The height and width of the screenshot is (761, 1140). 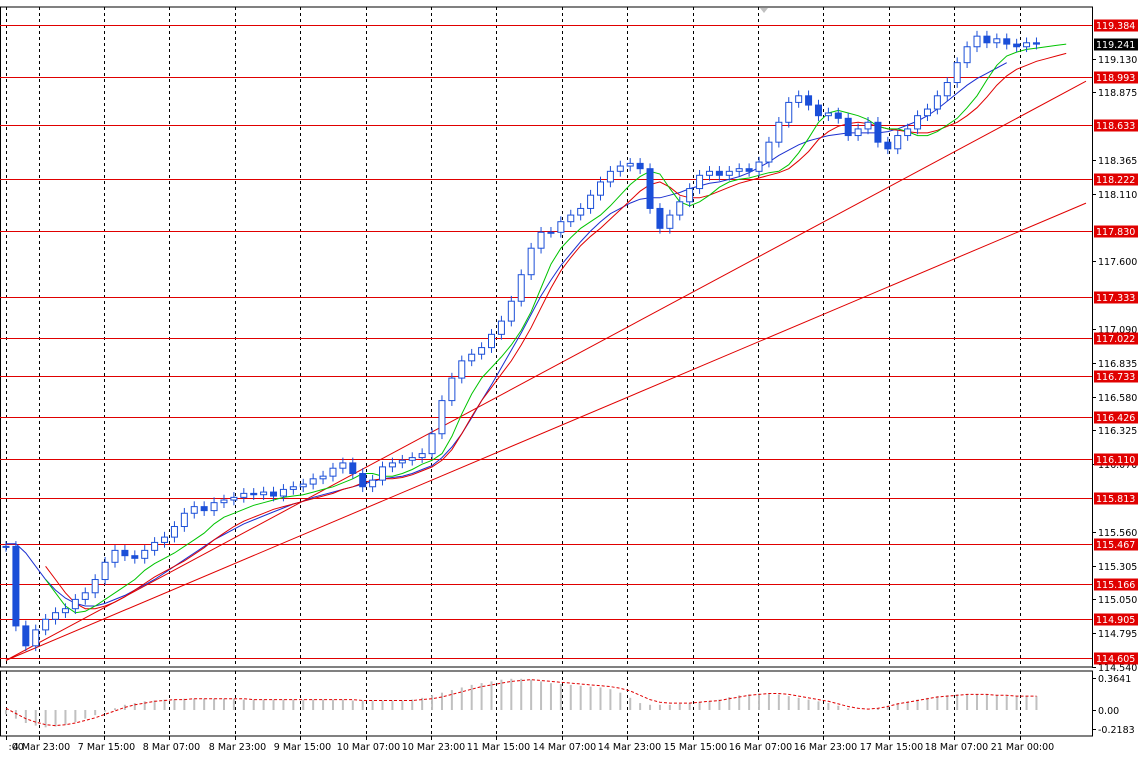 I want to click on level-label: 117.022, so click(x=1115, y=339).